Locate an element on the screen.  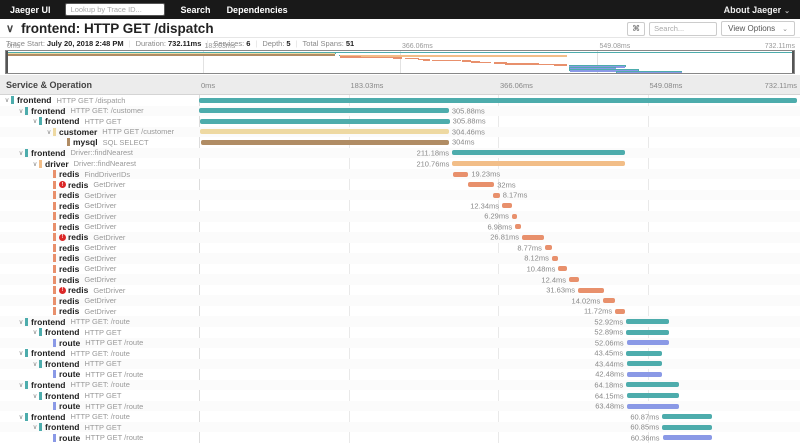
span-timeline-cell: 8.12ms is located at coordinates (499, 258).